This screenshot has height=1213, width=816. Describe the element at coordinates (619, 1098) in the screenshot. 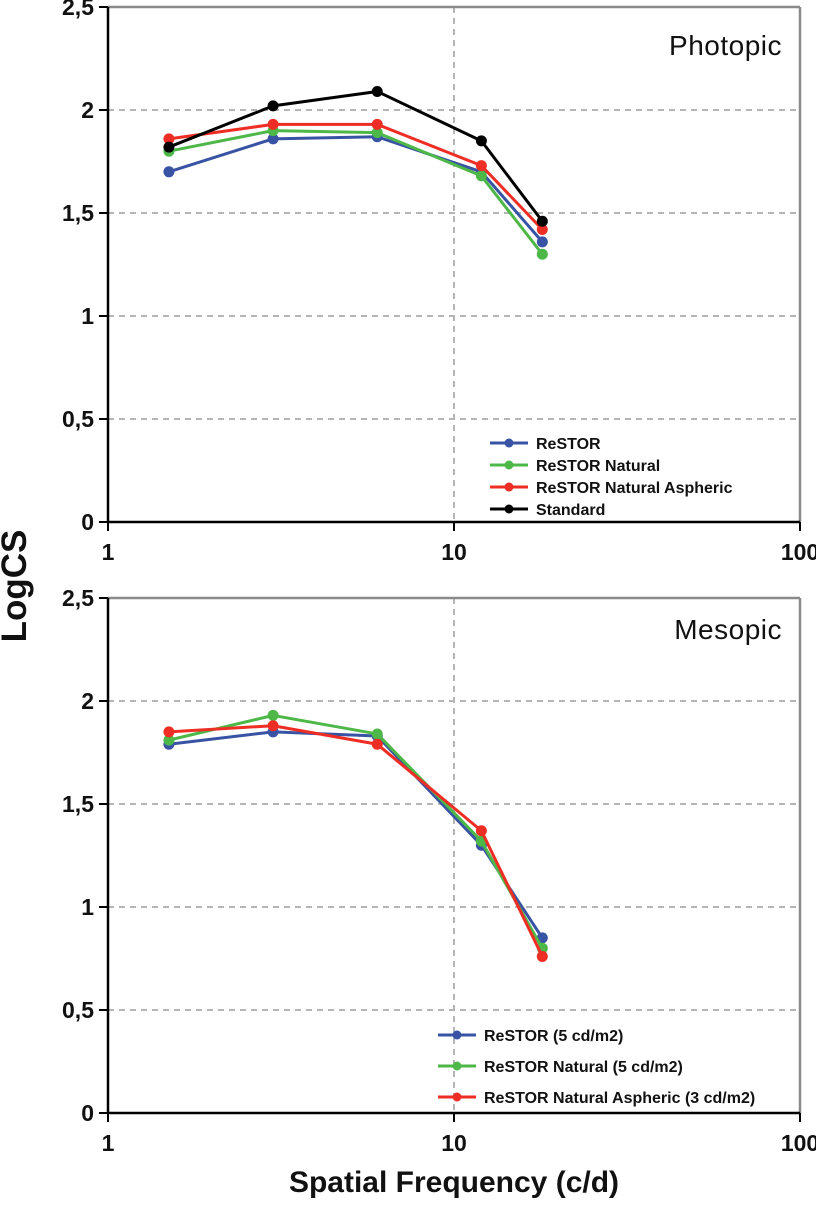

I see `legend-label: ReSTOR Natural Aspheric (3 cd/m2)` at that location.